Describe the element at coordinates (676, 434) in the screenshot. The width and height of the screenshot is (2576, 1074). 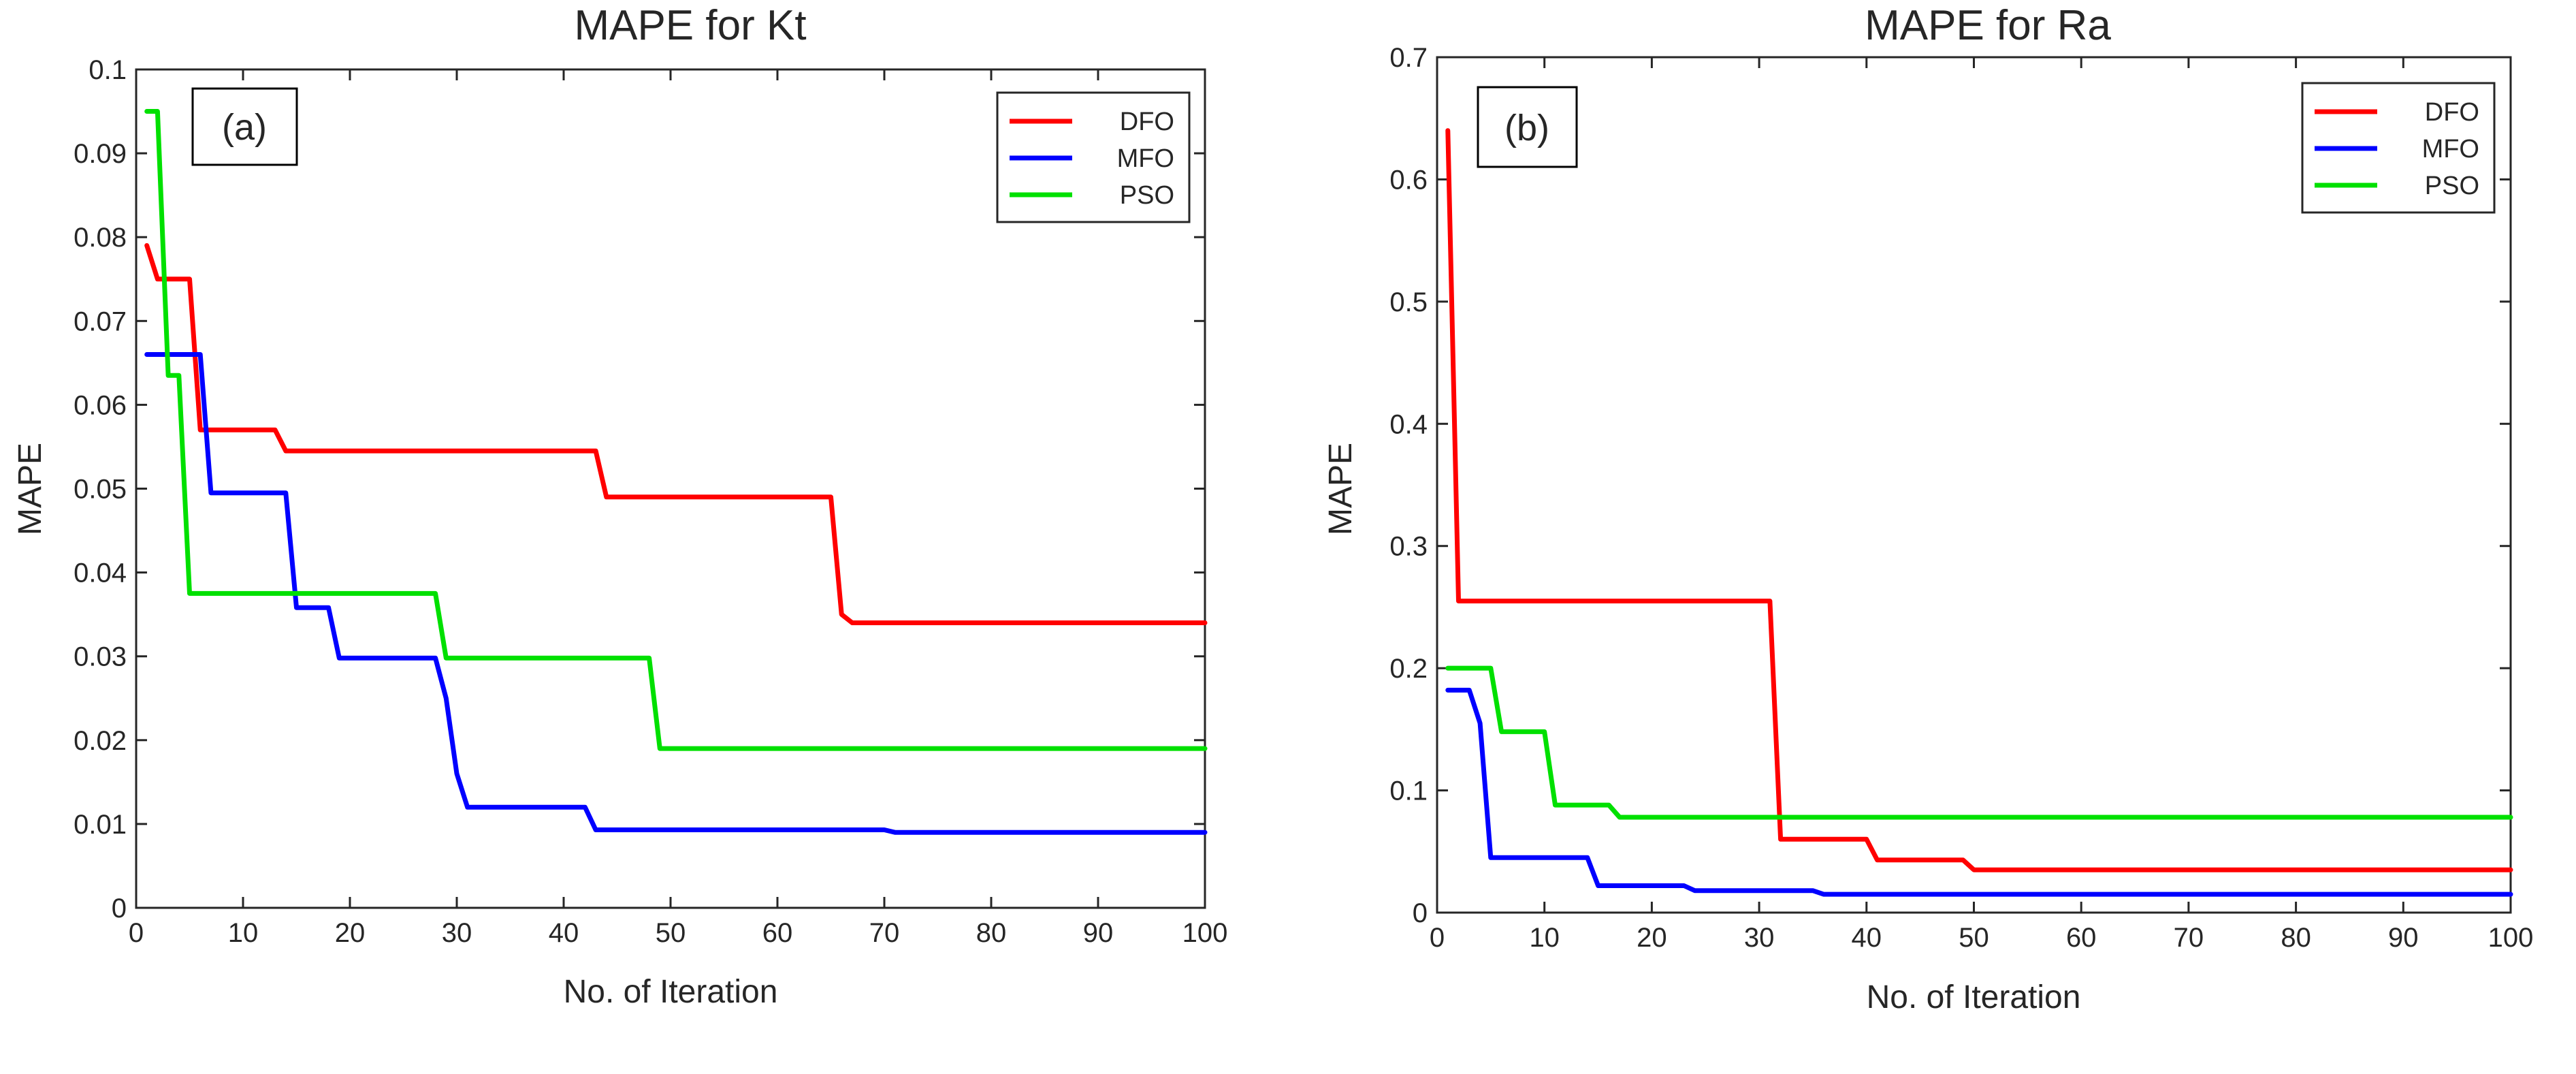
I see `series-line-dfo` at that location.